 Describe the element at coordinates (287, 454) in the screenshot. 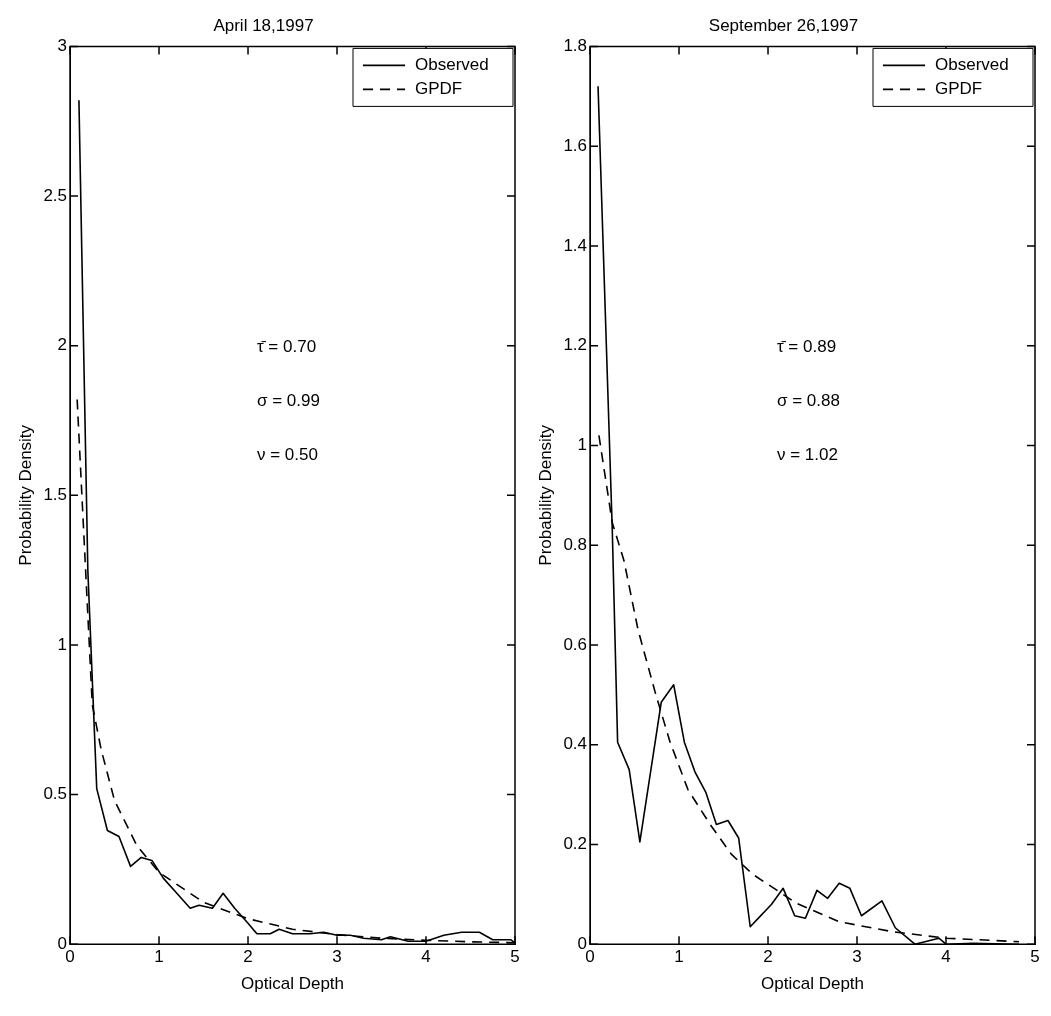

I see `annotation: ν = 0.50` at that location.